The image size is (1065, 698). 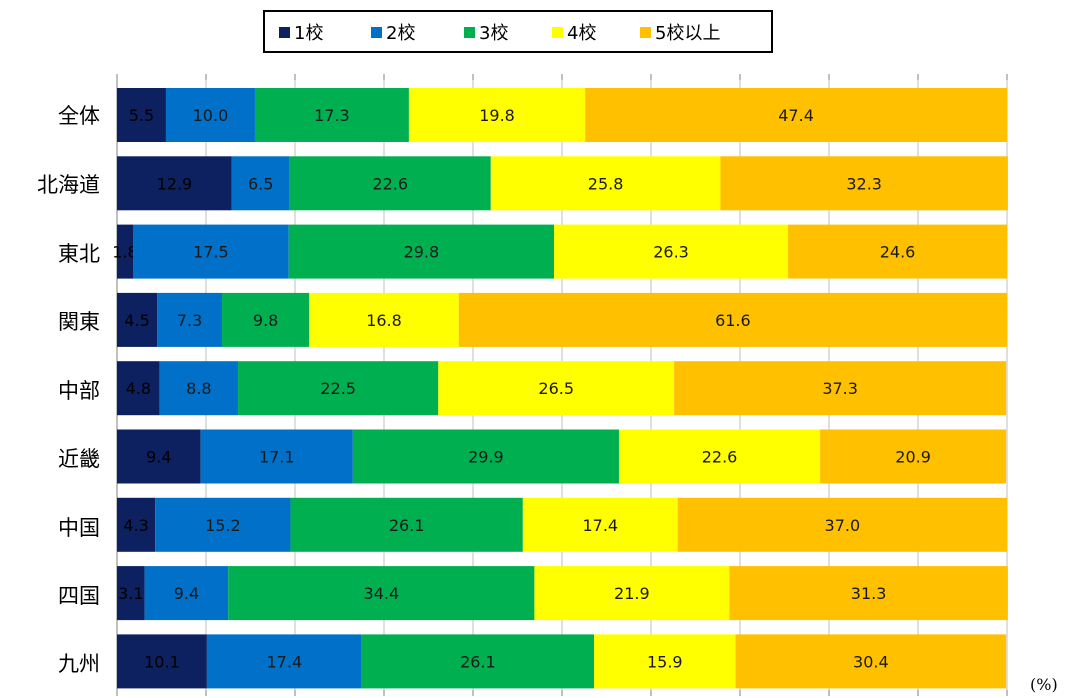 I want to click on legend-item-2: 2校, so click(x=393, y=32).